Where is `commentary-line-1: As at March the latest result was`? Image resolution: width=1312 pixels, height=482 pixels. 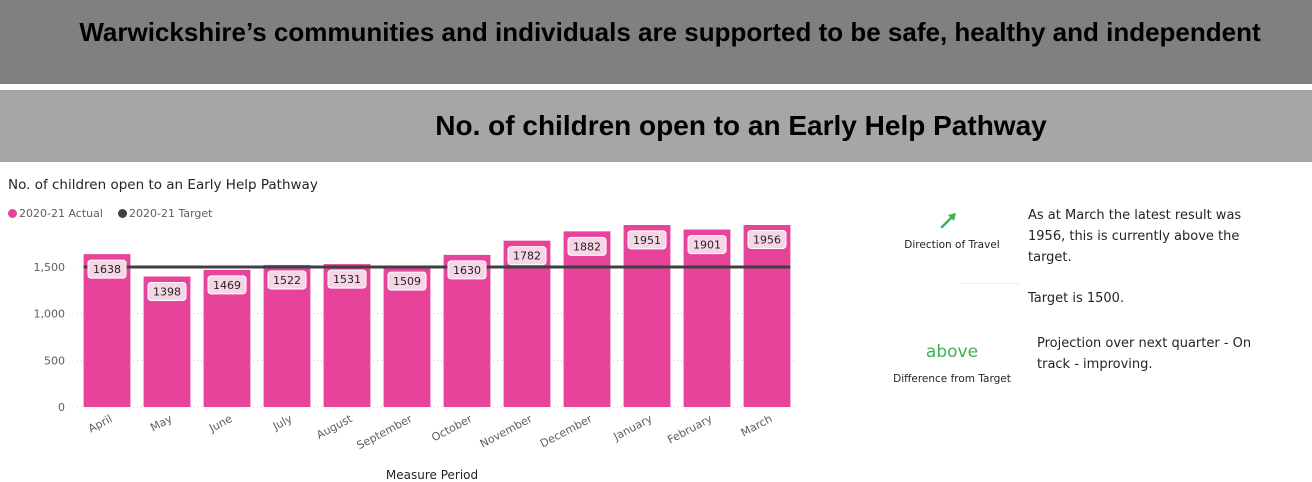
commentary-line-1: As at March the latest result was is located at coordinates (1135, 215).